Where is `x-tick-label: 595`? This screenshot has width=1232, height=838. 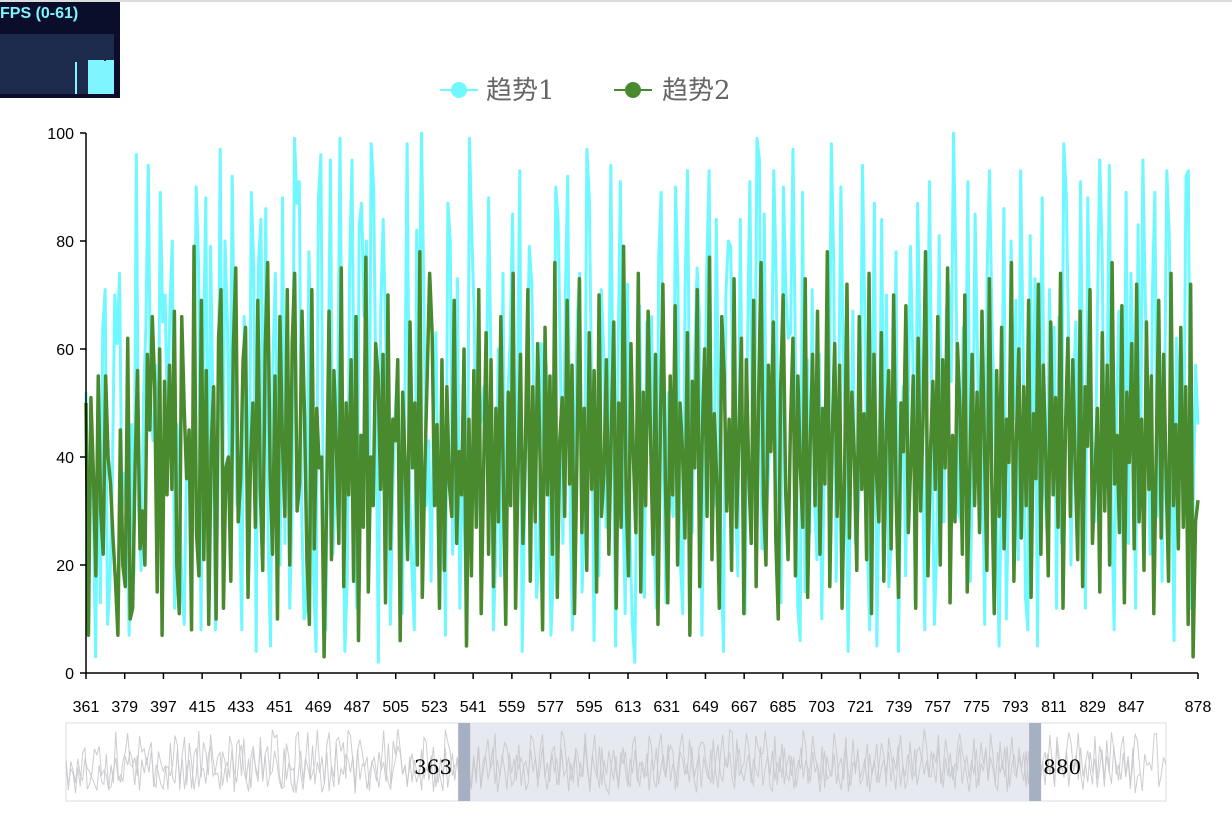 x-tick-label: 595 is located at coordinates (589, 707).